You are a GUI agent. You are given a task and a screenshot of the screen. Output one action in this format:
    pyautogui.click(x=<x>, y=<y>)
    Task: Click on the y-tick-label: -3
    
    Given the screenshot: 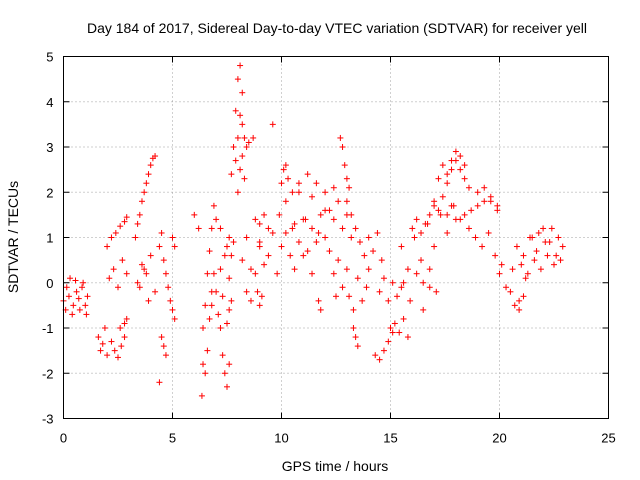 What is the action you would take?
    pyautogui.click(x=48, y=419)
    